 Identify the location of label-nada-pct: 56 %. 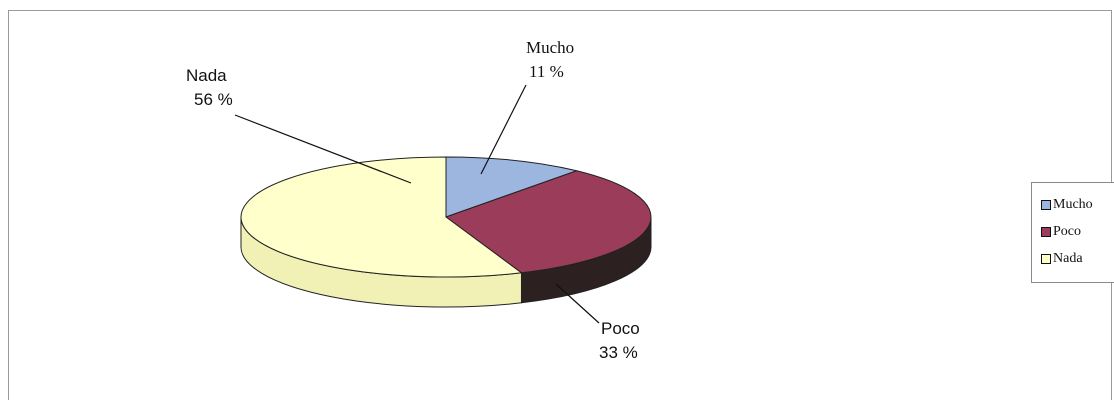
(213, 99).